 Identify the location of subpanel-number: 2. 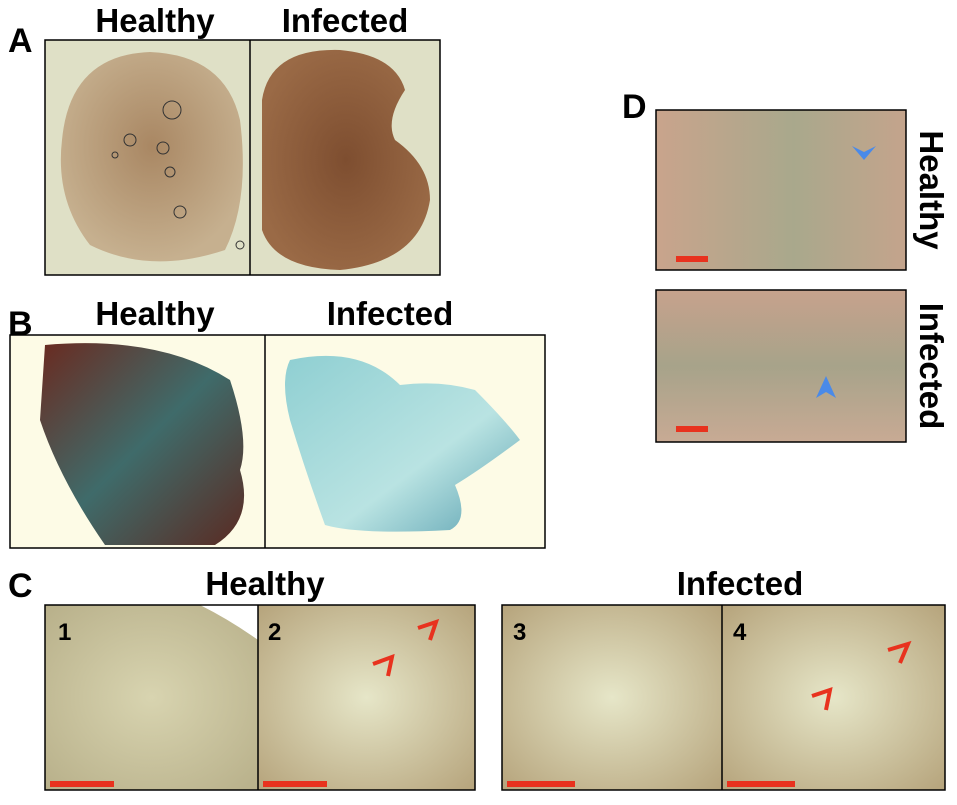
(274, 632).